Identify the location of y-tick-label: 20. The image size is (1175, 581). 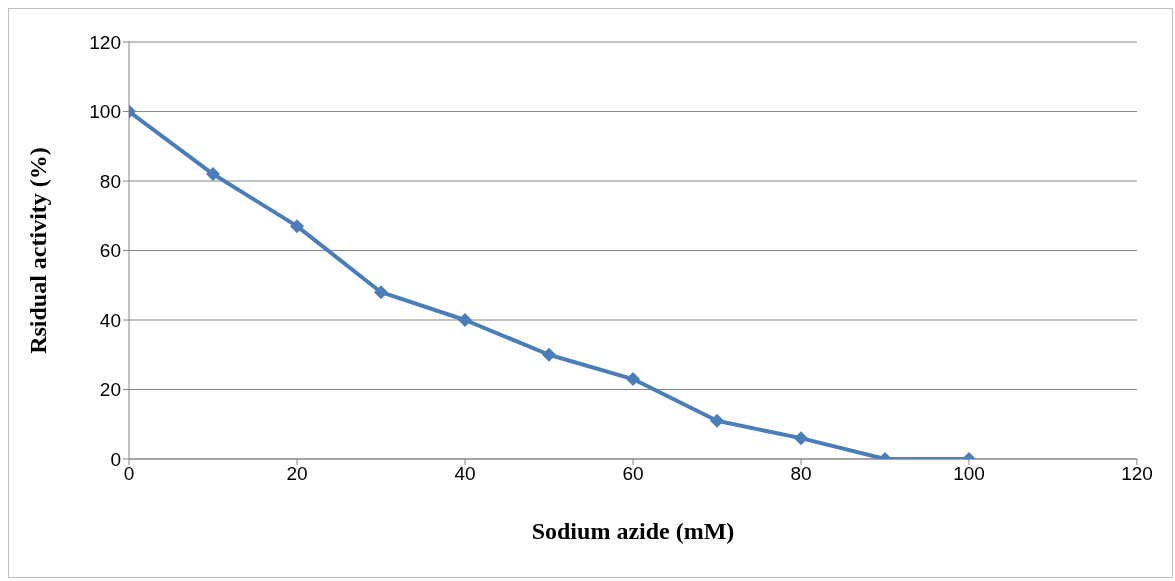
(110, 390).